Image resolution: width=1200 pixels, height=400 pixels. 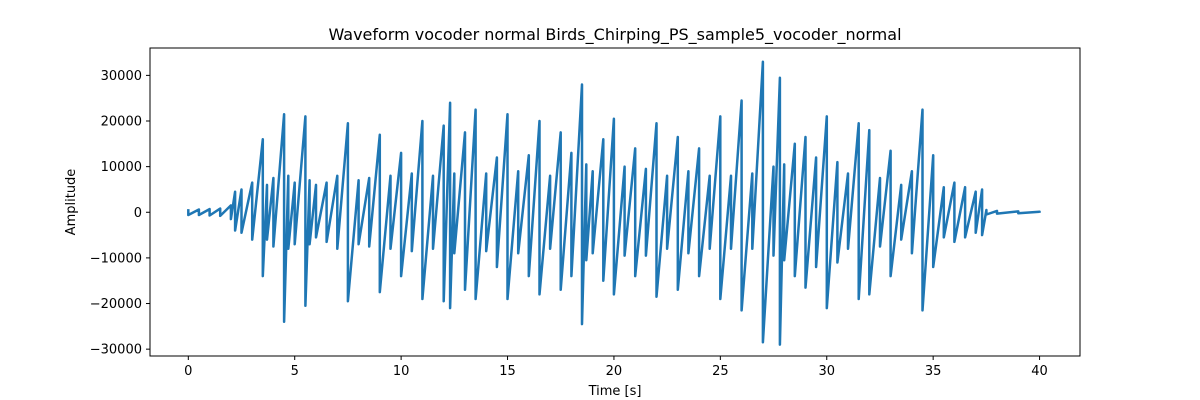 What do you see at coordinates (116, 304) in the screenshot?
I see `y-tick-label: −20000` at bounding box center [116, 304].